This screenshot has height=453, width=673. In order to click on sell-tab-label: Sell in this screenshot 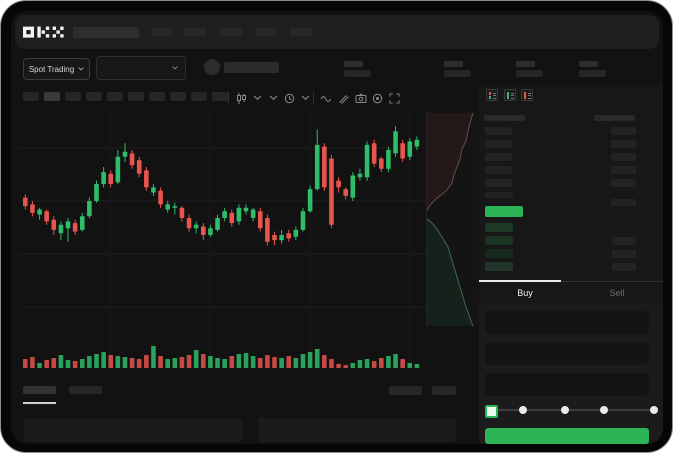, I will do `click(617, 293)`.